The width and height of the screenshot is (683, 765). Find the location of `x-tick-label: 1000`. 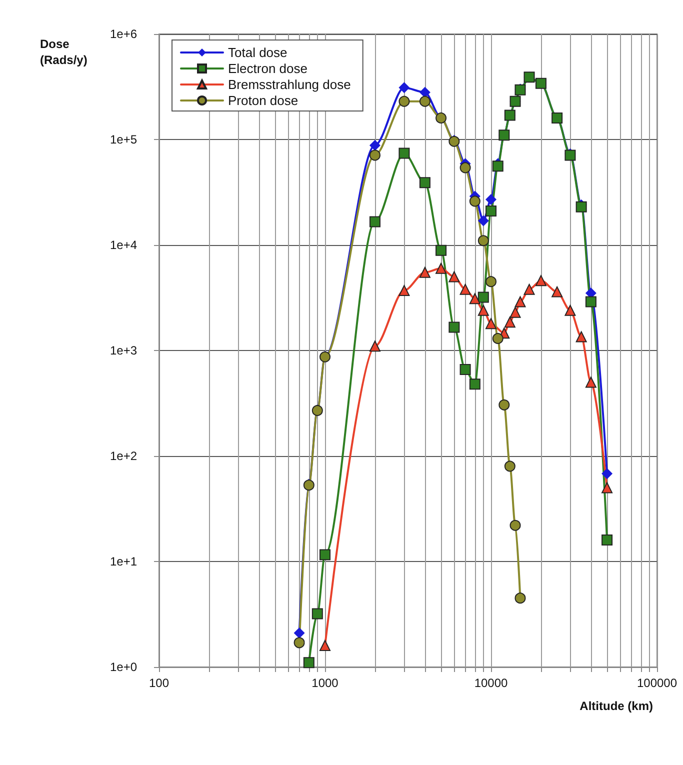

x-tick-label: 1000 is located at coordinates (325, 683).